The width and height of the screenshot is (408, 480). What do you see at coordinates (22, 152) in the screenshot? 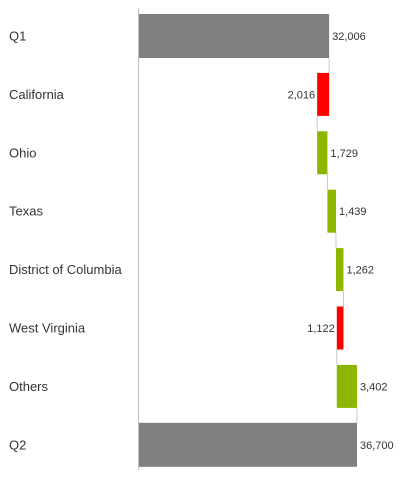
I see `category-label-ohio: Ohio` at bounding box center [22, 152].